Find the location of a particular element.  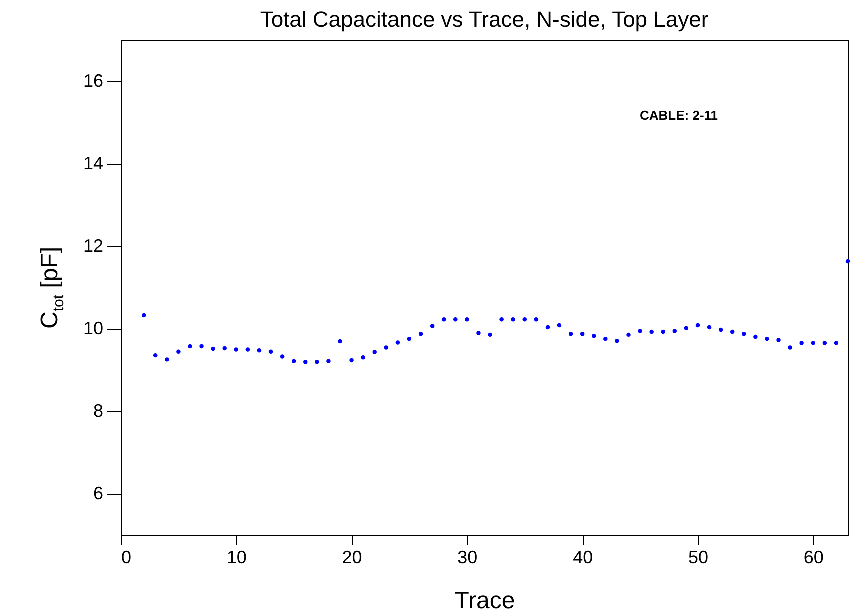

y-tick-label: 16 is located at coordinates (93, 80).